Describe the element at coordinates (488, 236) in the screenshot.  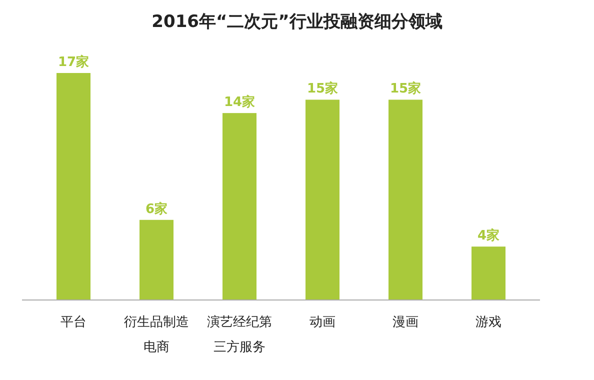
I see `data-label: 4家` at that location.